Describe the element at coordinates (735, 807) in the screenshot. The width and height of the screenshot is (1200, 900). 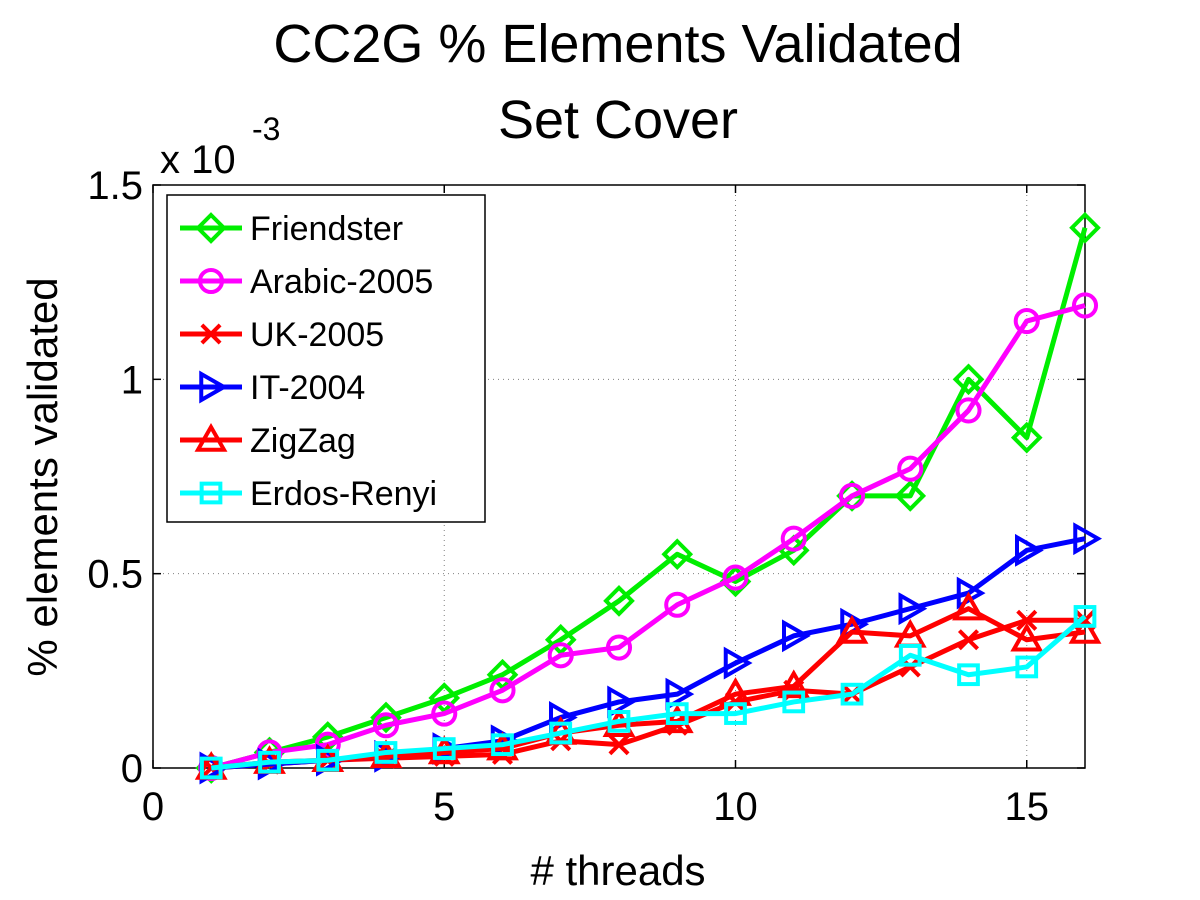
I see `x-tick-label: 10` at that location.